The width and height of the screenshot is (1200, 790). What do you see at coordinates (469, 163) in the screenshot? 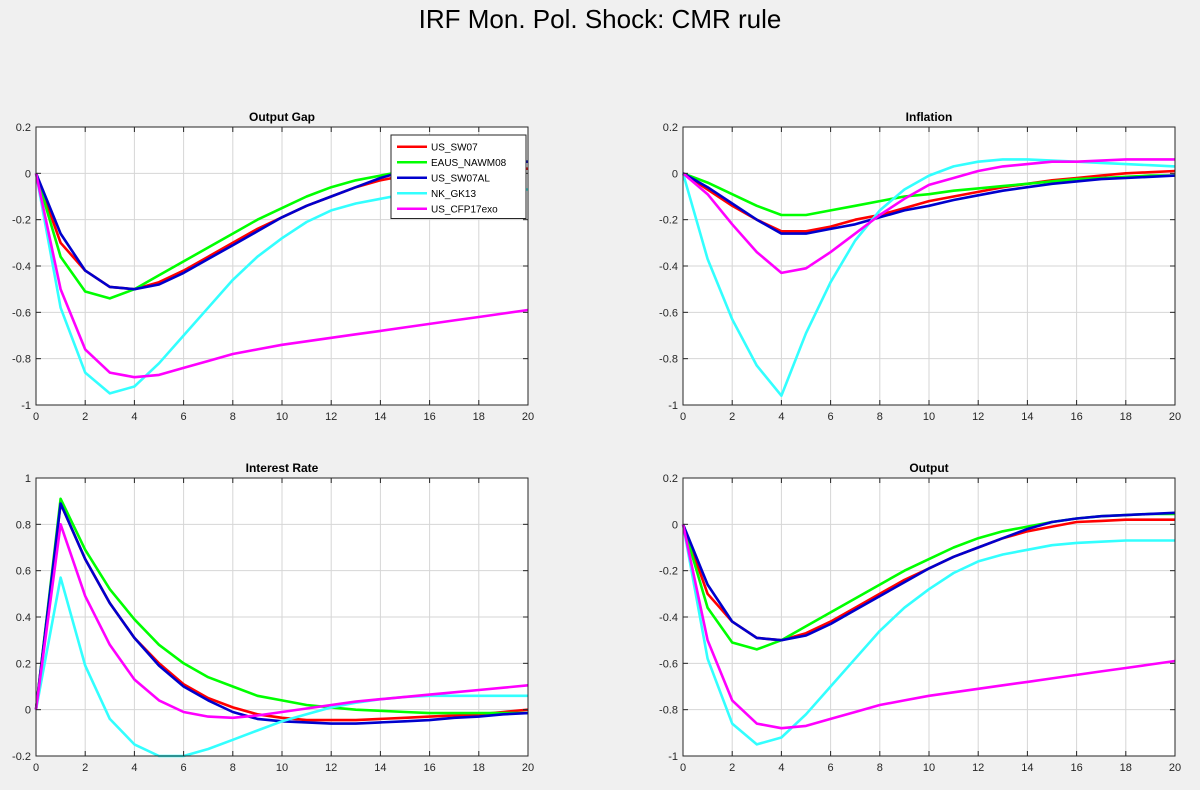
I see `legend-label: EAUS_NAWM08` at bounding box center [469, 163].